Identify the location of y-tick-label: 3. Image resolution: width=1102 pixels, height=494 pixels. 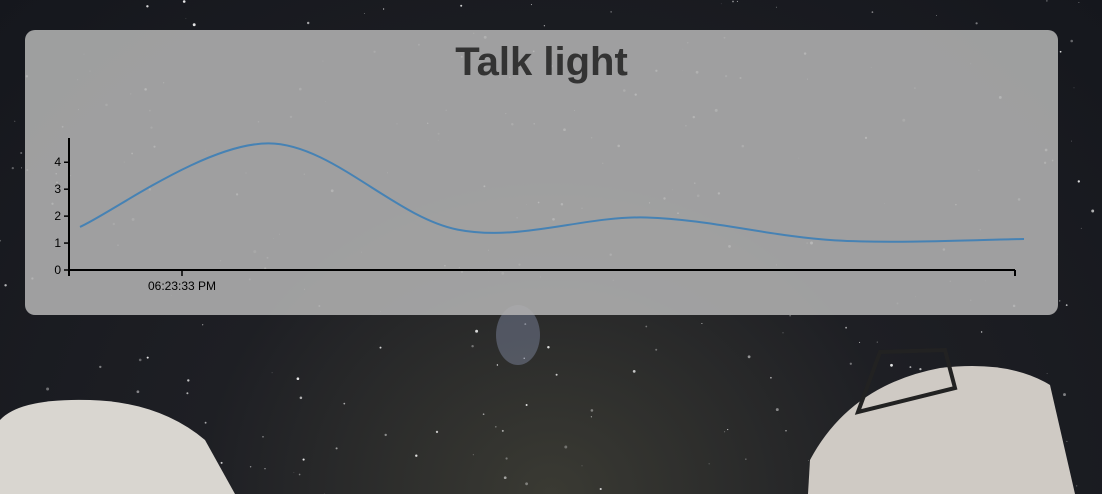
(57, 189).